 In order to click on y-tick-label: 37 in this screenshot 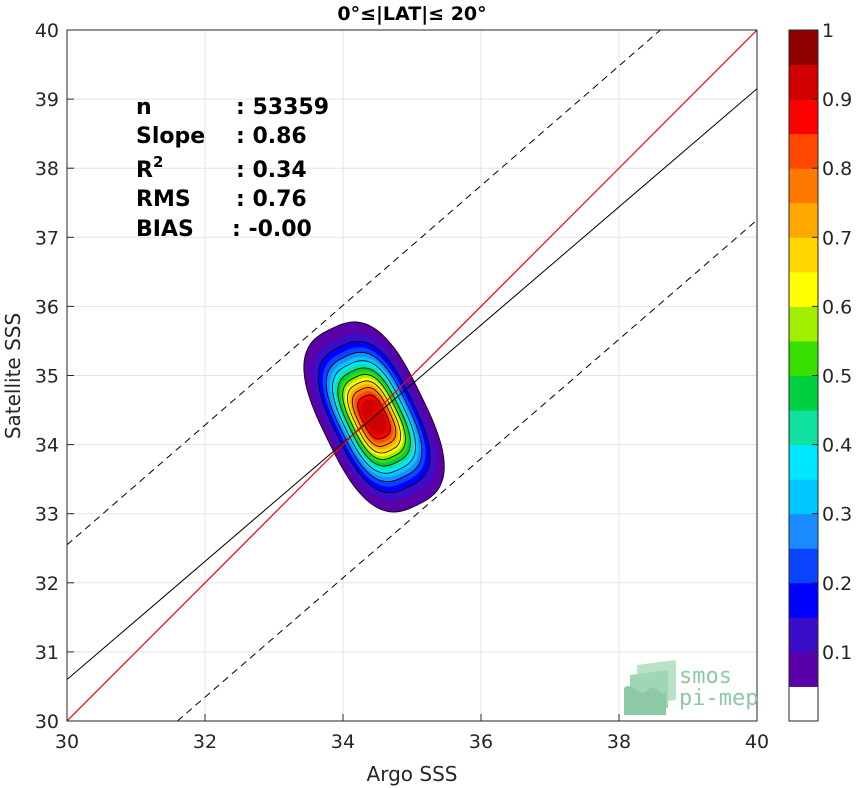, I will do `click(47, 238)`.